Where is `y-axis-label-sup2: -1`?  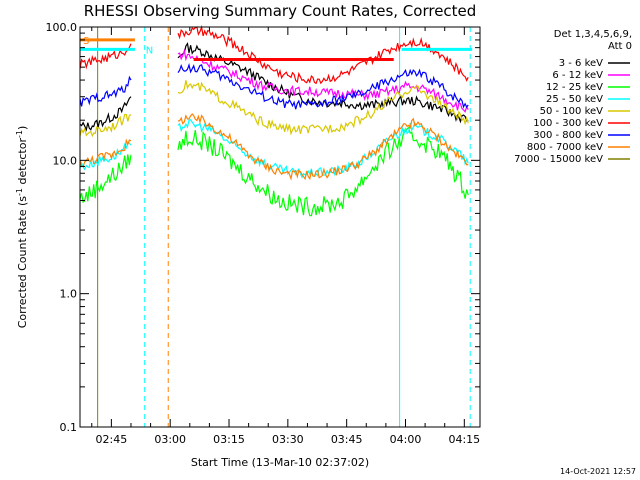 y-axis-label-sup2: -1 is located at coordinates (19, 134).